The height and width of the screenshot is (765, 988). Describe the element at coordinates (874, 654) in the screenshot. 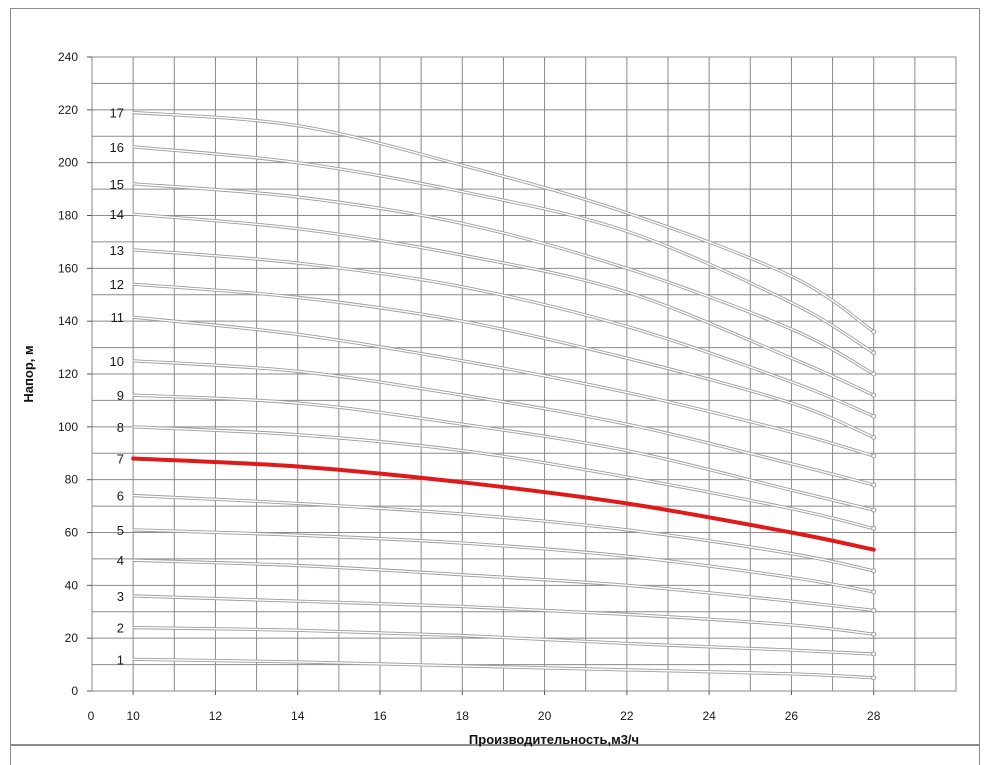

I see `curve-2-endpoint` at that location.